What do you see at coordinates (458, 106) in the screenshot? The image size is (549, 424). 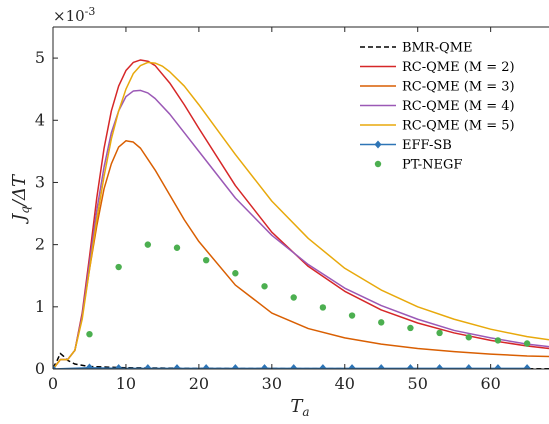 I see `legend-label-rc-qme-m-4: RC-QME (M = 4)` at bounding box center [458, 106].